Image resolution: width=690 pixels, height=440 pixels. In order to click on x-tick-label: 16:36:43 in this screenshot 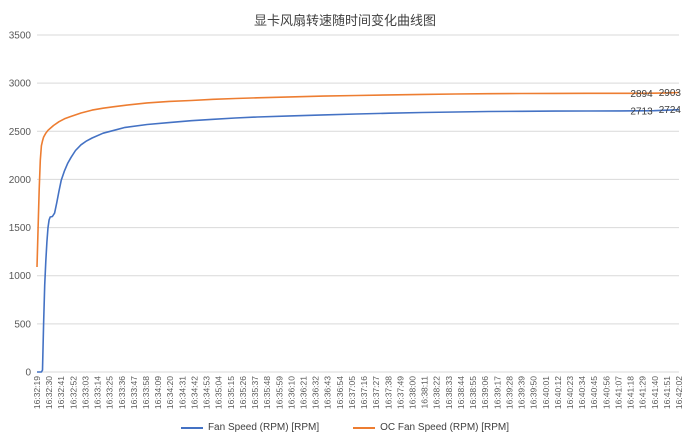, I will do `click(328, 392)`.